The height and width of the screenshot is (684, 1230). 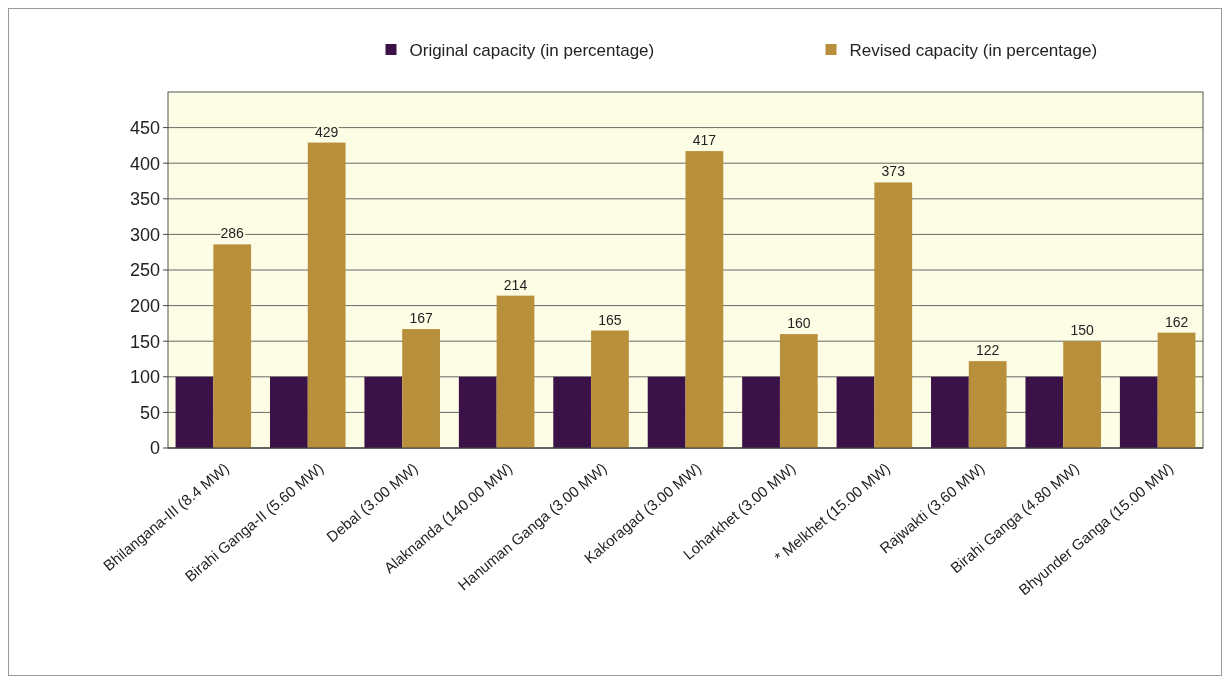 What do you see at coordinates (144, 305) in the screenshot?
I see `y-tick-label: 200` at bounding box center [144, 305].